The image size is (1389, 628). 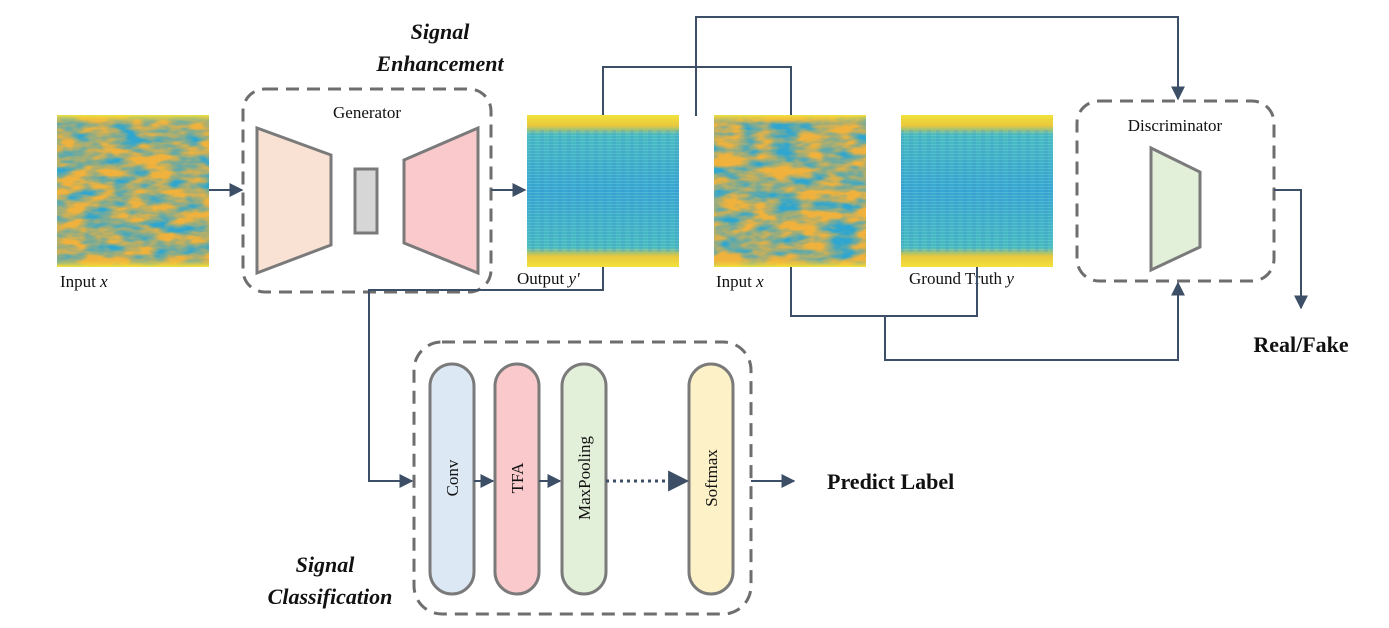 I want to click on decoder-shape, so click(x=441, y=200).